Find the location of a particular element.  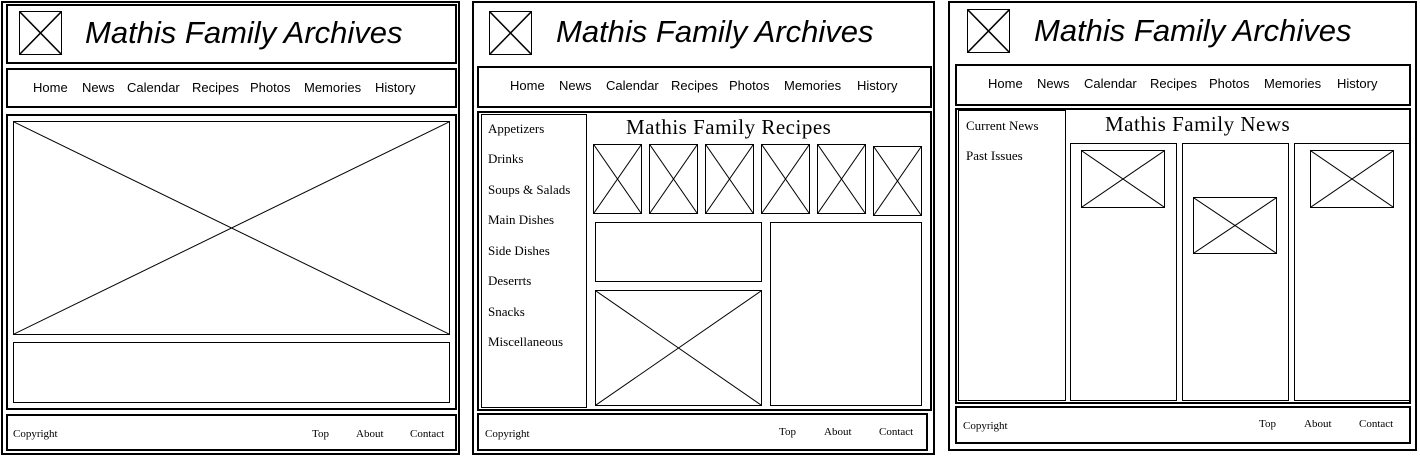

hero-image-placeholder is located at coordinates (231, 228).